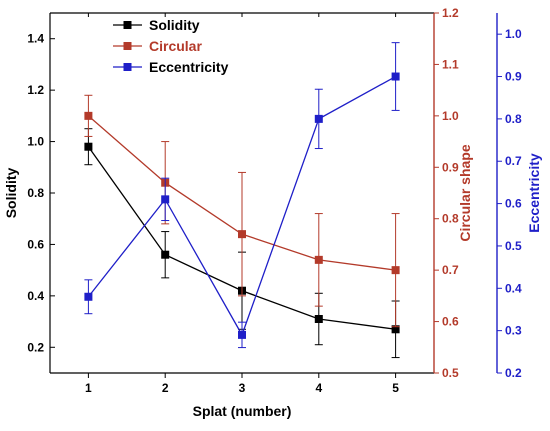  What do you see at coordinates (513, 204) in the screenshot?
I see `right-eccentricity-tick-label: 0.6` at bounding box center [513, 204].